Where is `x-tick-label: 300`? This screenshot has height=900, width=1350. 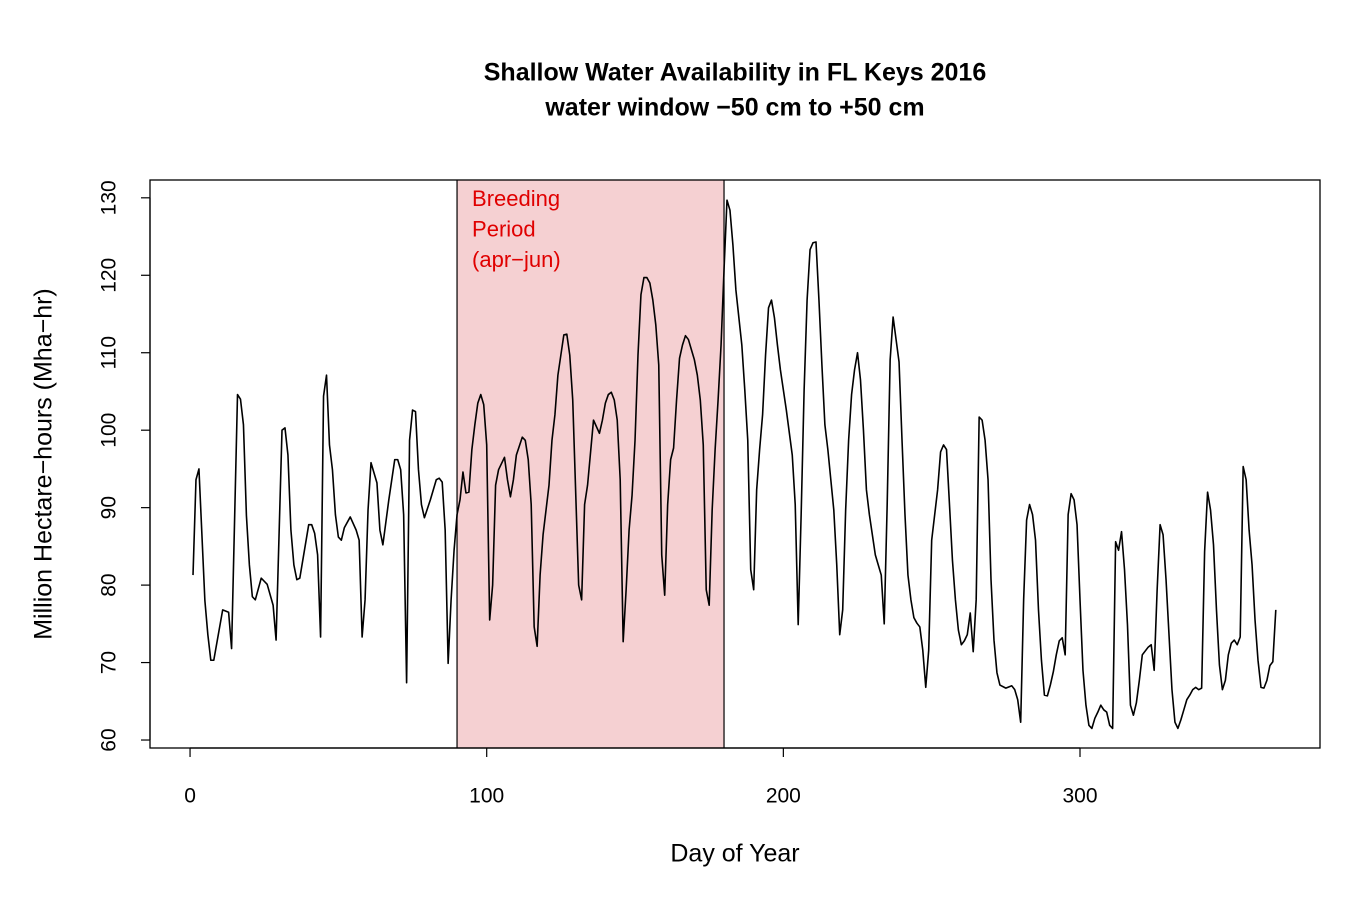 x-tick-label: 300 is located at coordinates (1079, 796).